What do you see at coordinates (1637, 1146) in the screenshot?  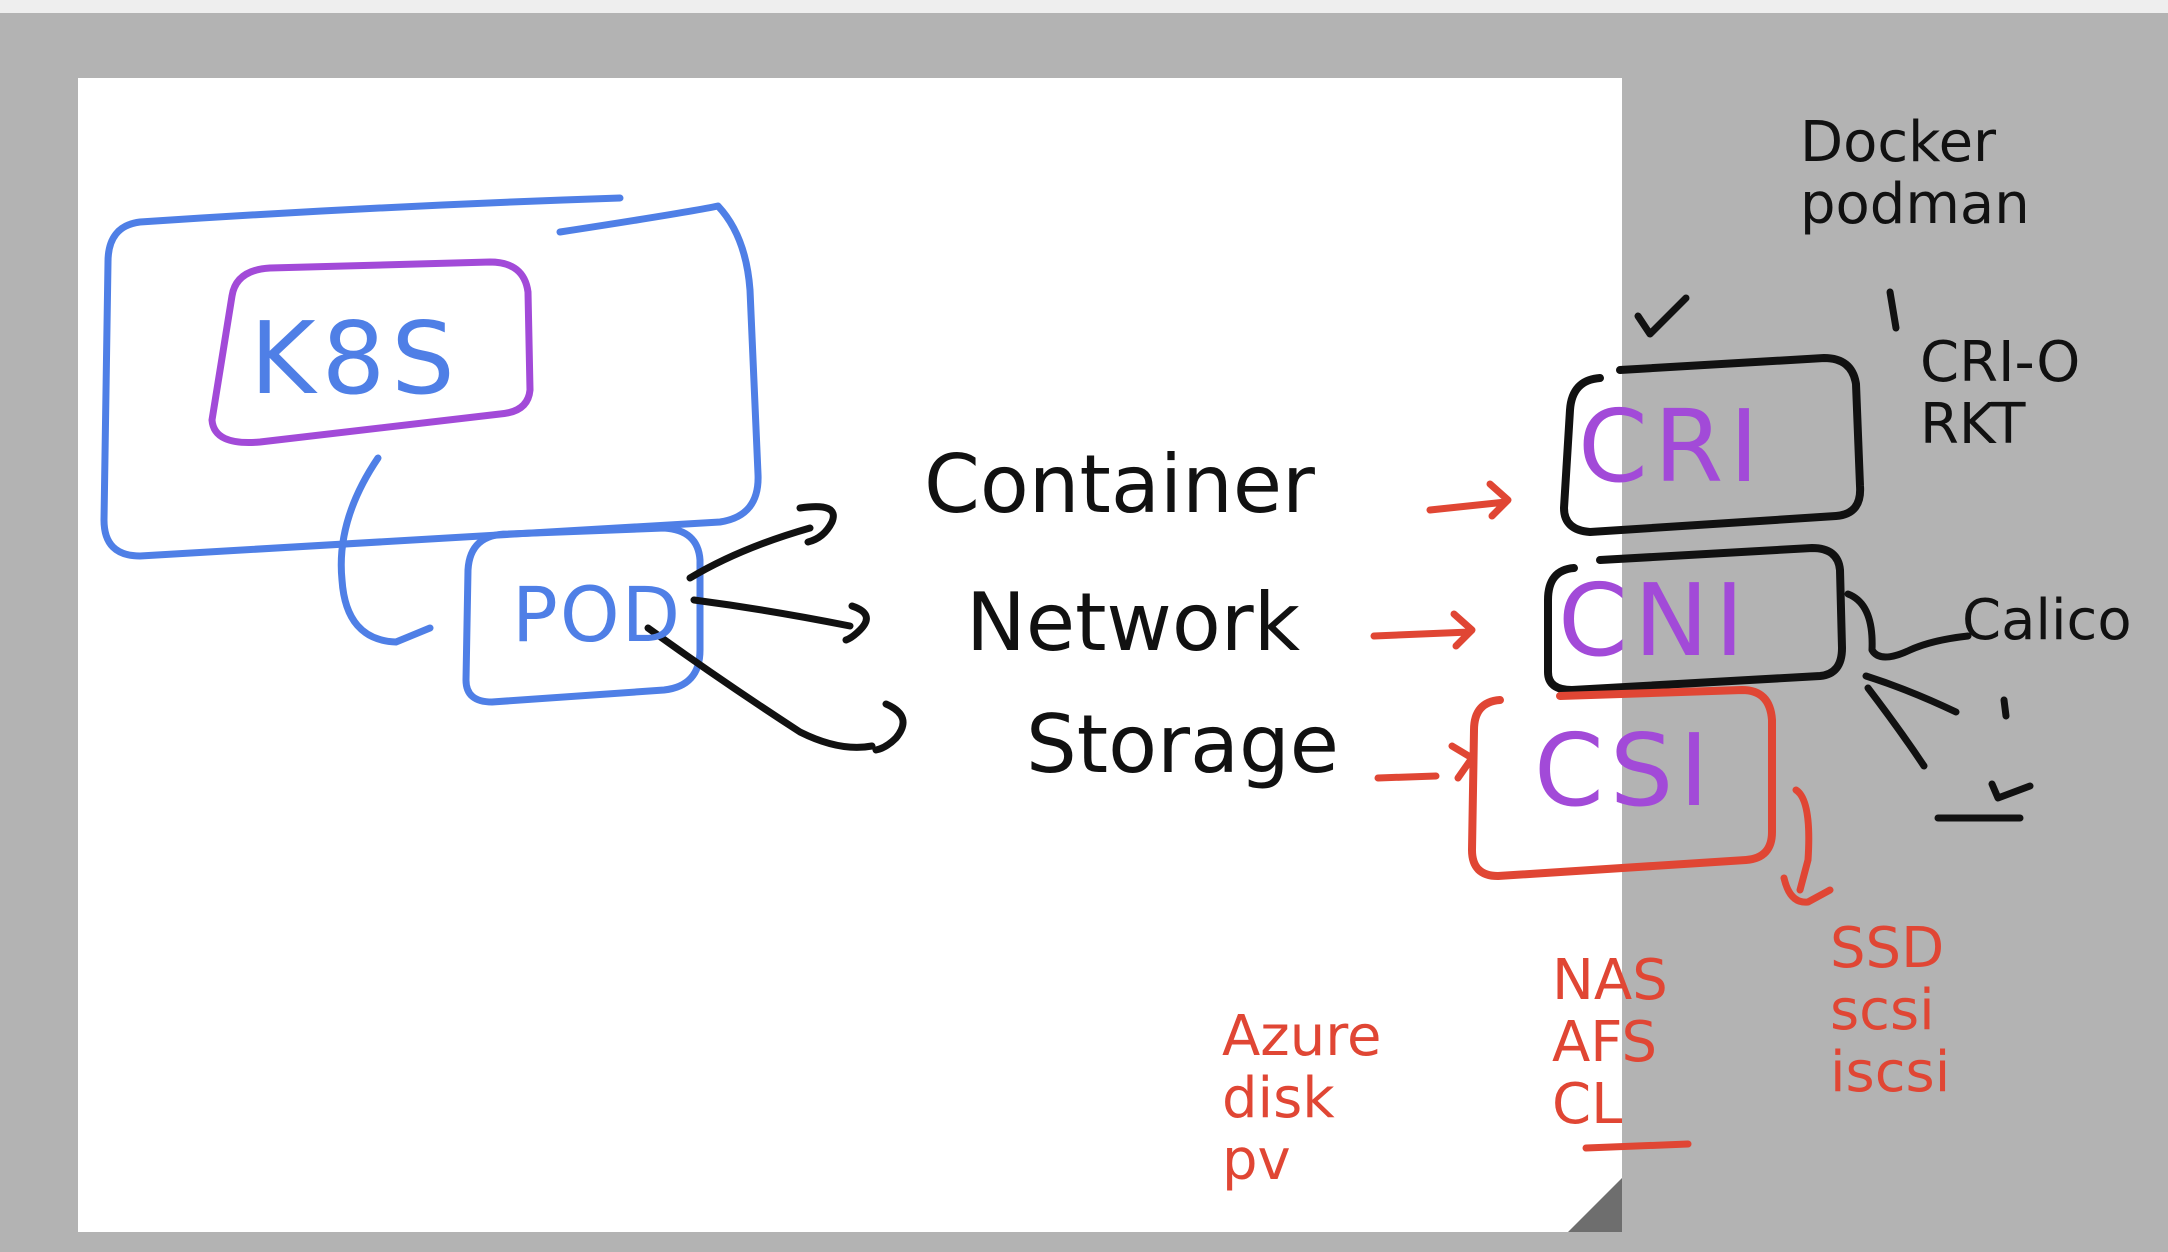 I see `nas-underline` at bounding box center [1637, 1146].